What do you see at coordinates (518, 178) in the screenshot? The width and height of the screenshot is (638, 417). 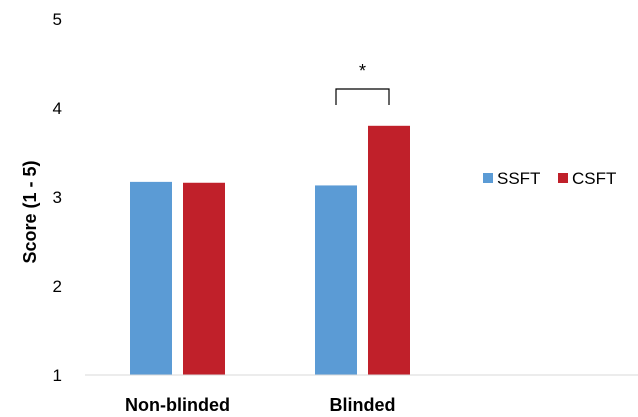 I see `legend-label-ssft: SSFT` at bounding box center [518, 178].